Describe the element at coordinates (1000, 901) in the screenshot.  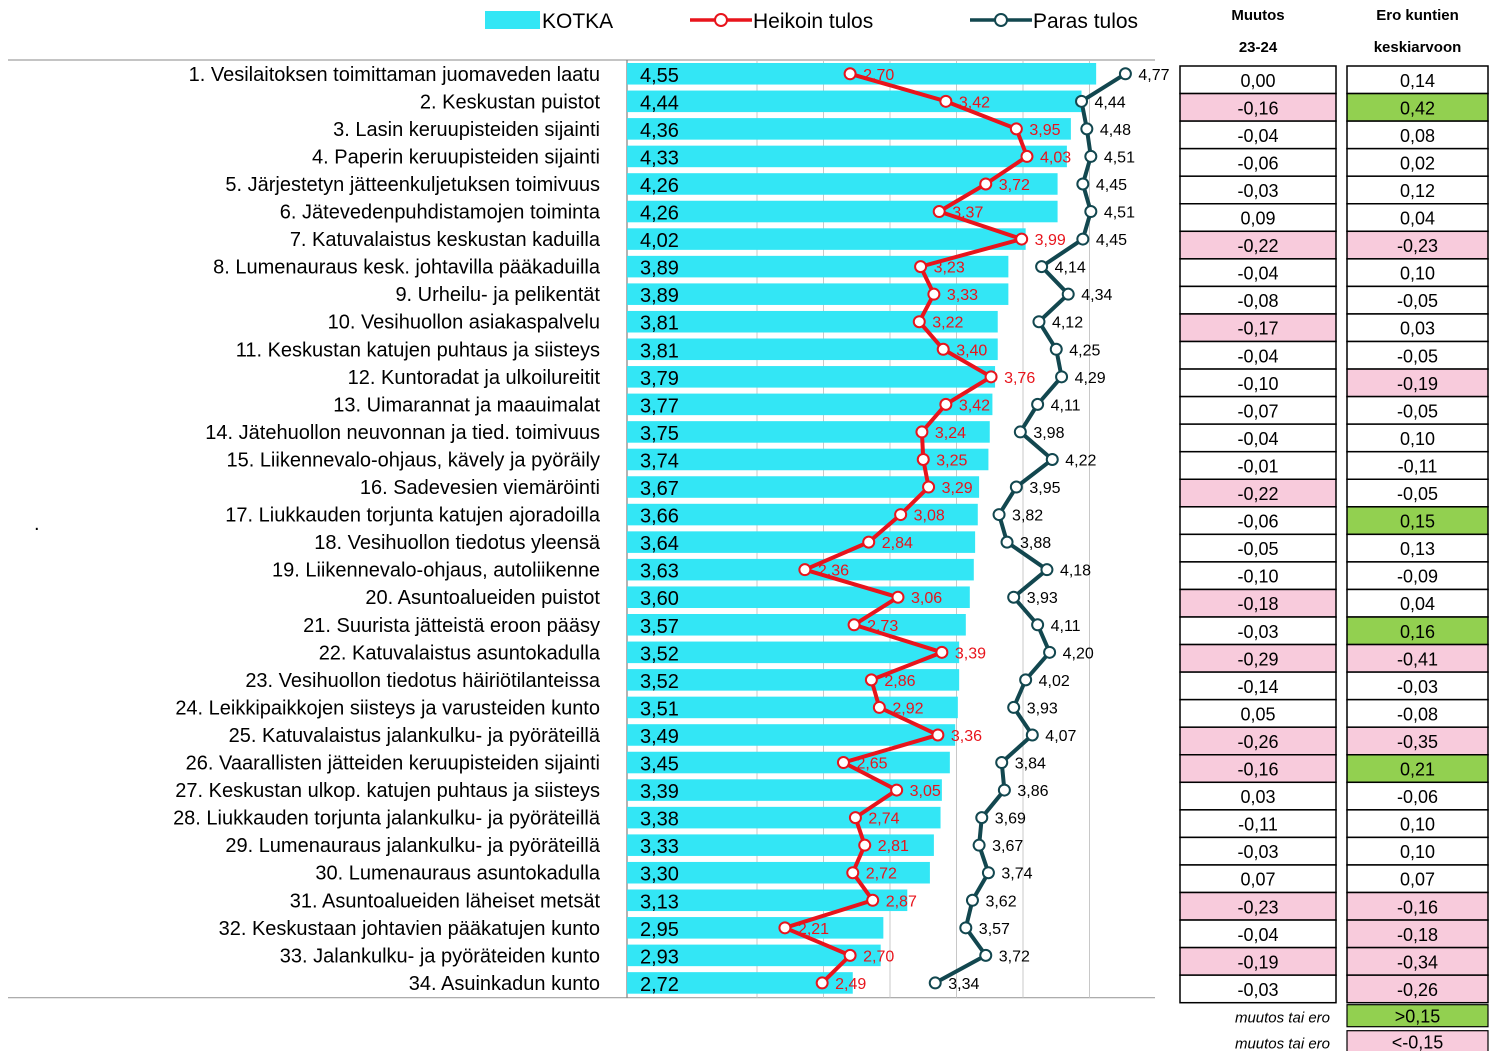
I see `best-value-label: 3,62` at that location.